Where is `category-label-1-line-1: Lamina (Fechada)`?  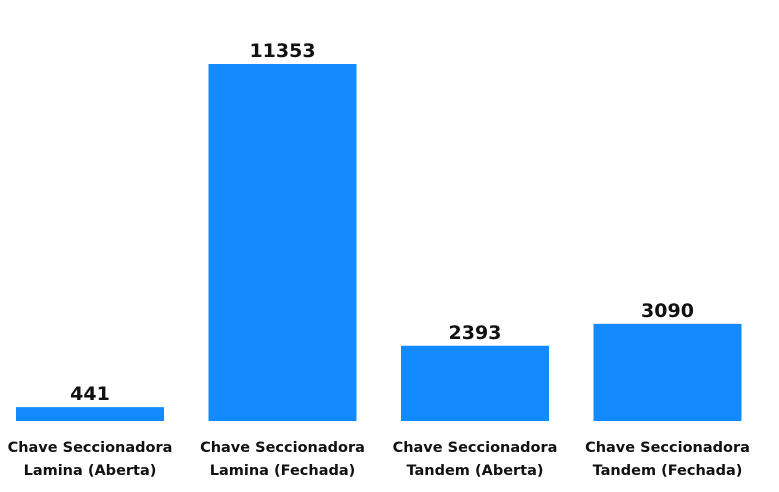
category-label-1-line-1: Lamina (Fechada) is located at coordinates (283, 471).